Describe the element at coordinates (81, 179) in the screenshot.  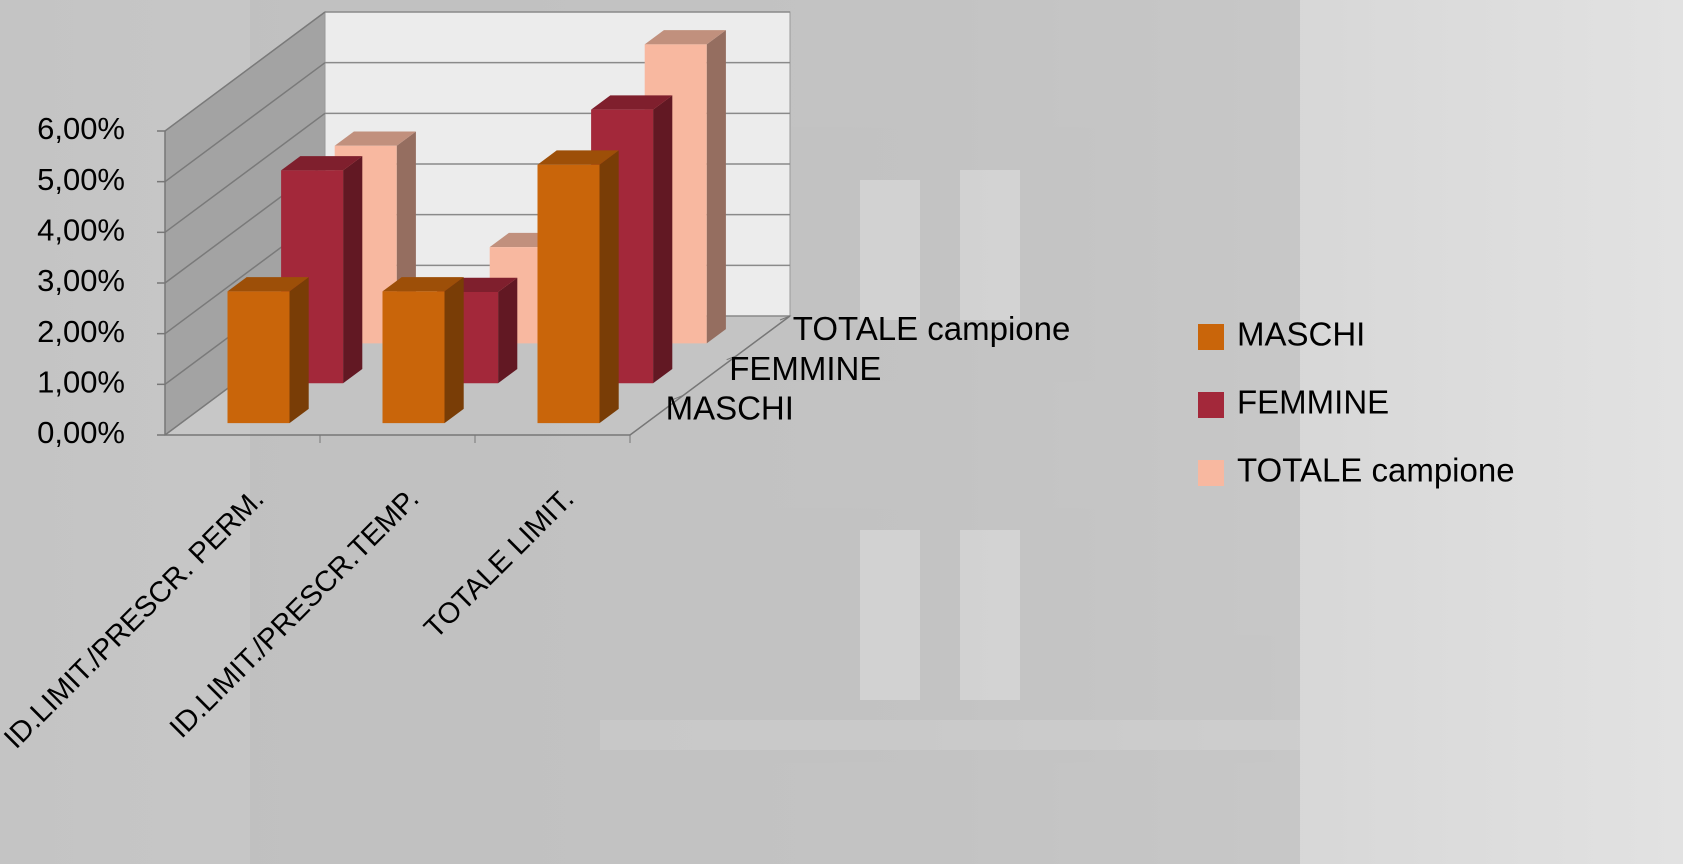
I see `y-tick-label: 5,00%` at that location.